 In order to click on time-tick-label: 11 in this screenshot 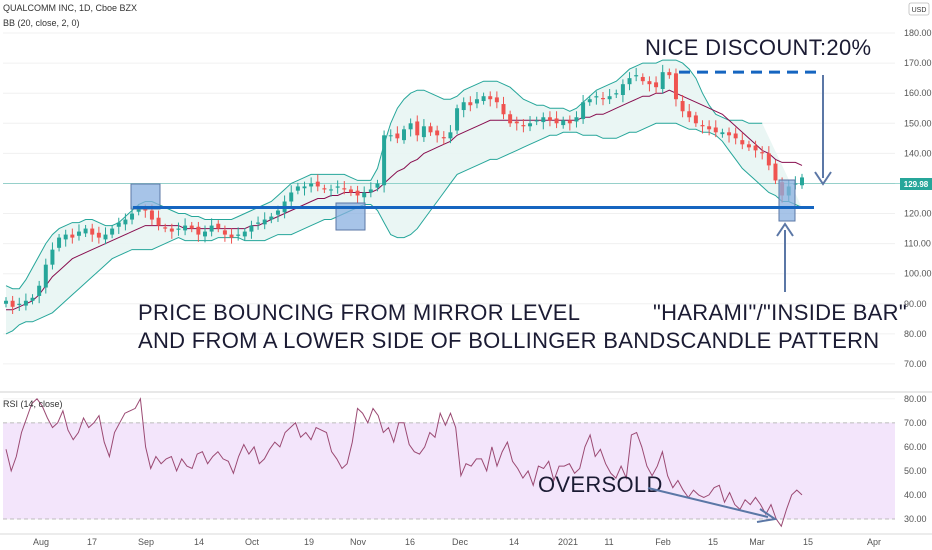, I will do `click(608, 542)`.